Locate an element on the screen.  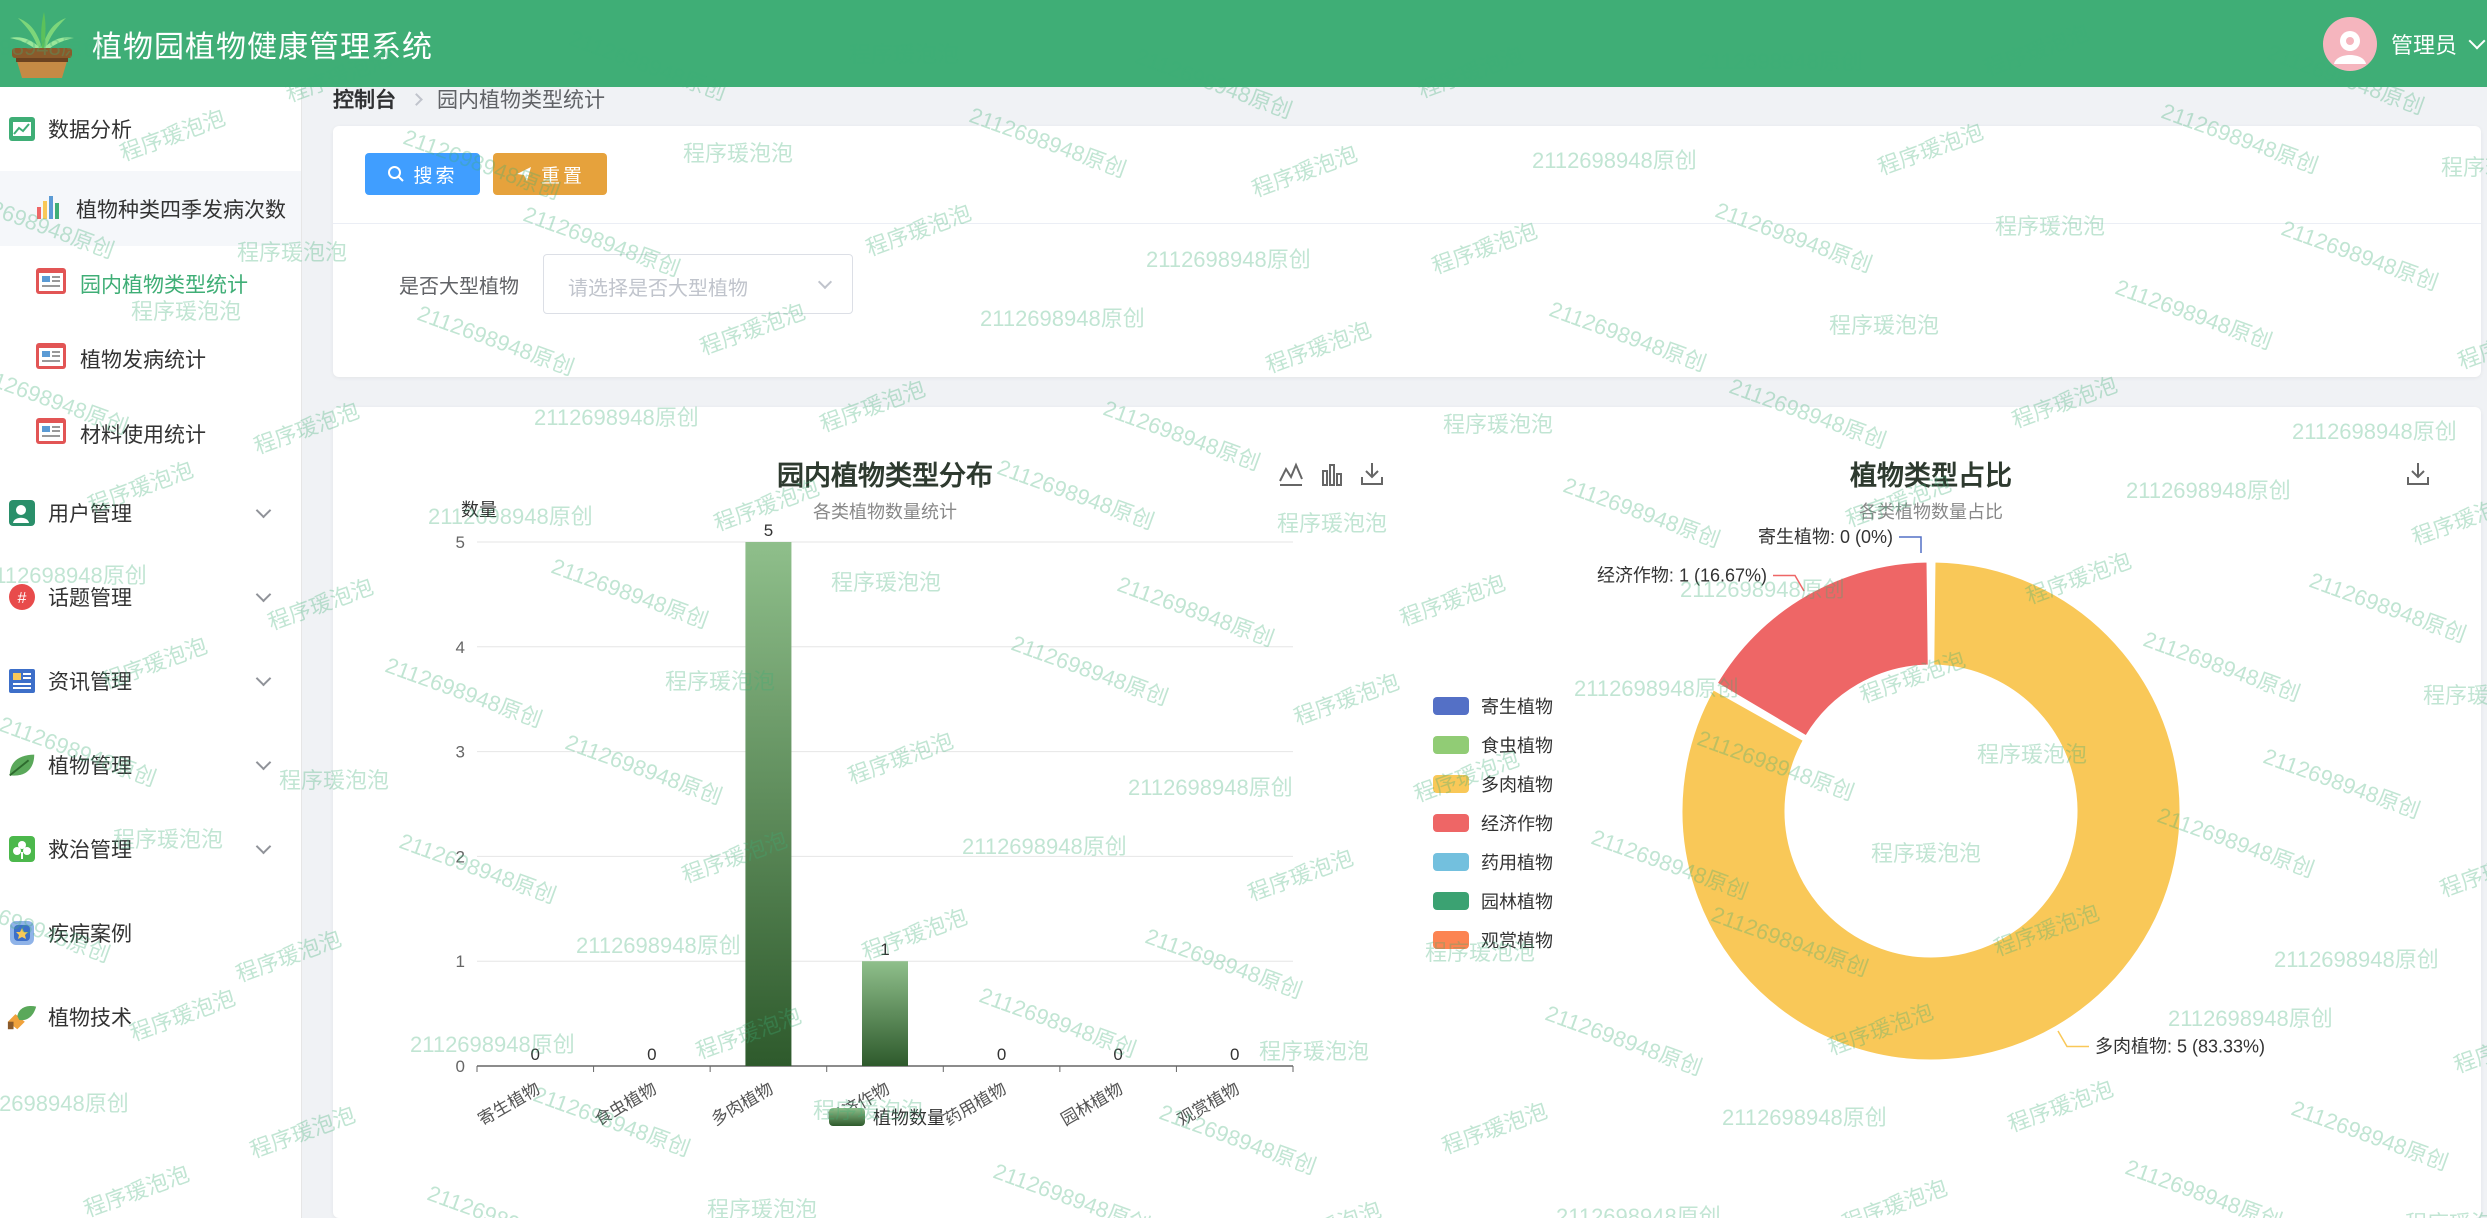
legend-item: 经济作物 is located at coordinates (1493, 823).